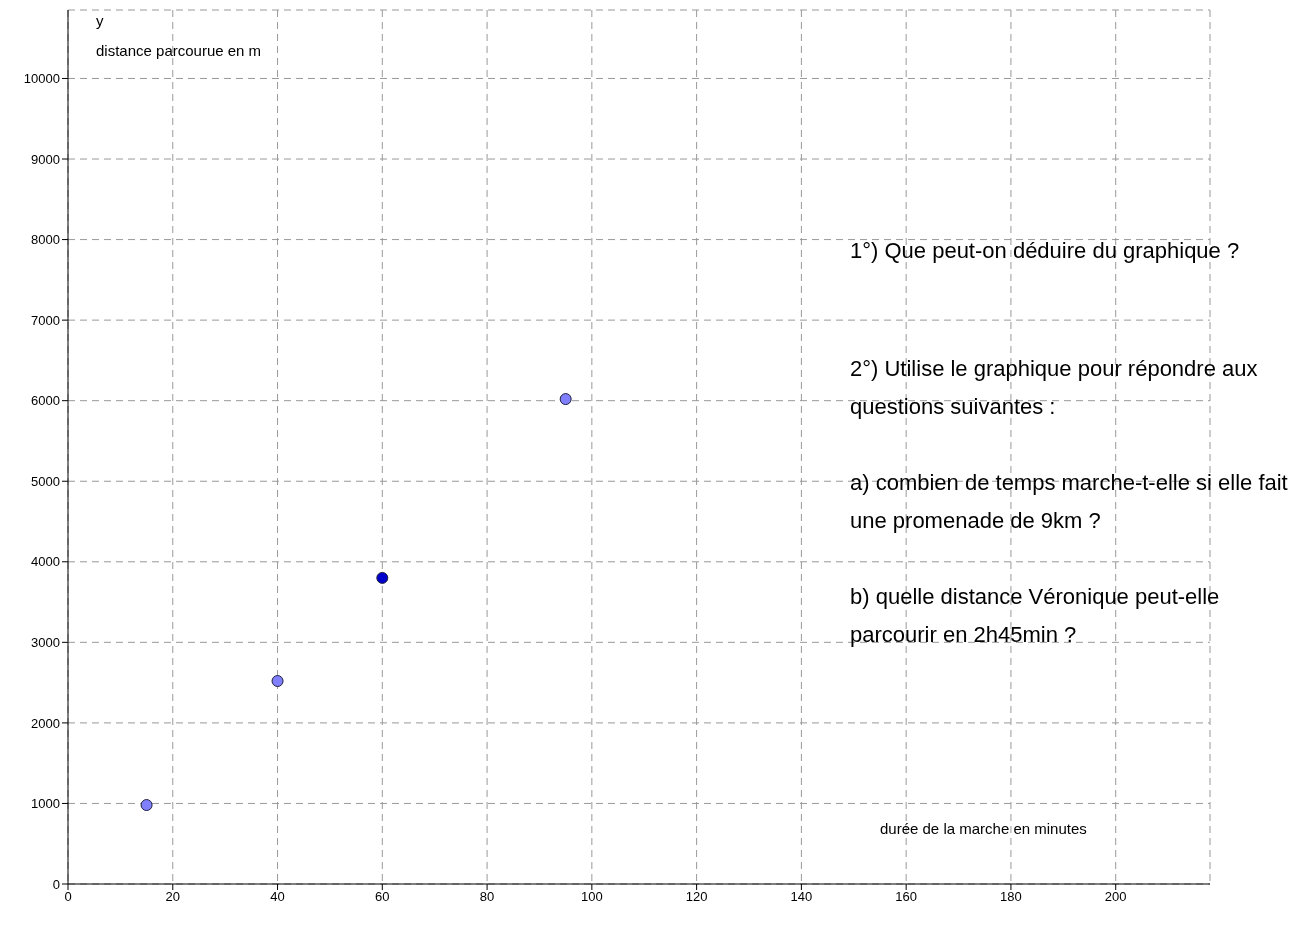 The height and width of the screenshot is (940, 1312). What do you see at coordinates (1054, 388) in the screenshot?
I see `annotation: 2°) Utilise le graphique pour répondre aux questions suivantes :` at bounding box center [1054, 388].